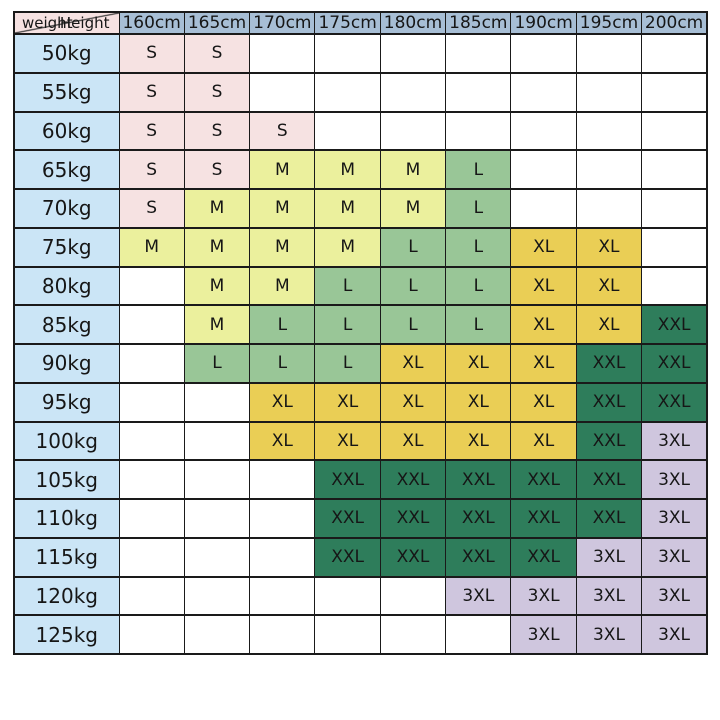 The image size is (720, 720). I want to click on weight-row-header: 70kg, so click(66, 208).